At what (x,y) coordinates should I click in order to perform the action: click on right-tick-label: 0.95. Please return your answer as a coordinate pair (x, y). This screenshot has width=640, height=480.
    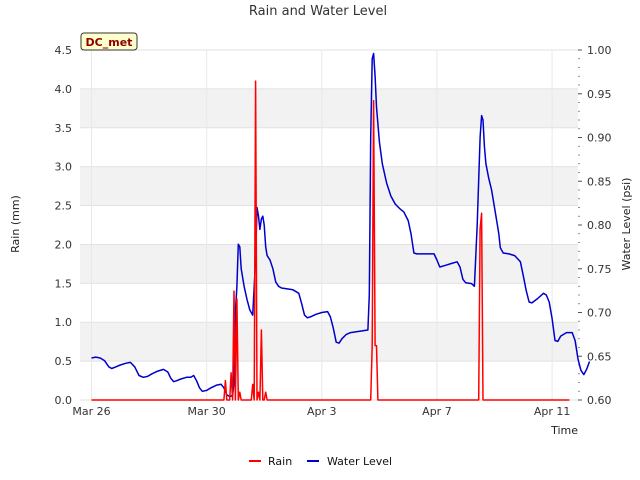
    Looking at the image, I should click on (599, 94).